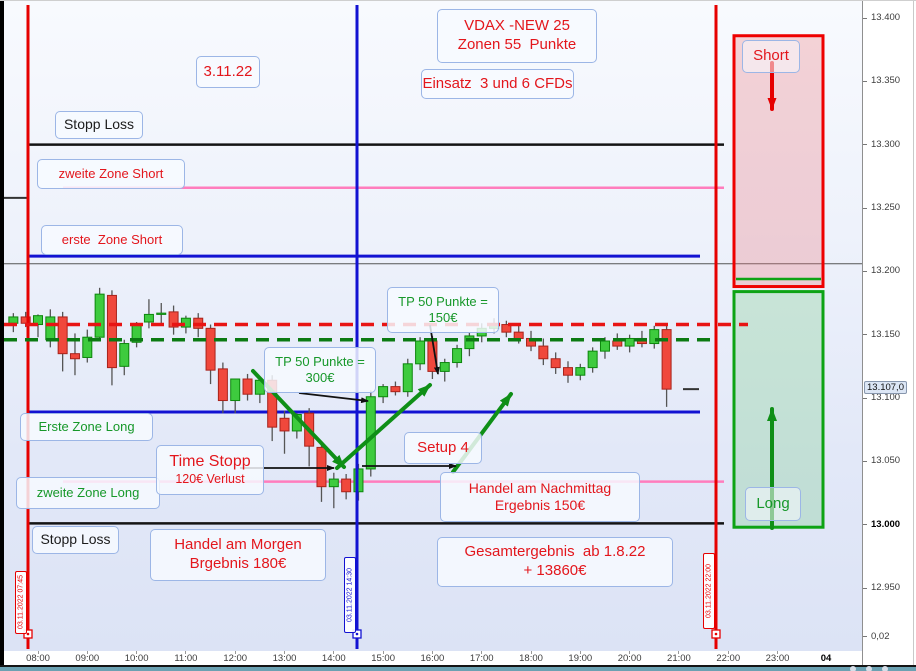 Image resolution: width=916 pixels, height=671 pixels. I want to click on annotation-erste-zone-short: erste Zone Short, so click(112, 240).